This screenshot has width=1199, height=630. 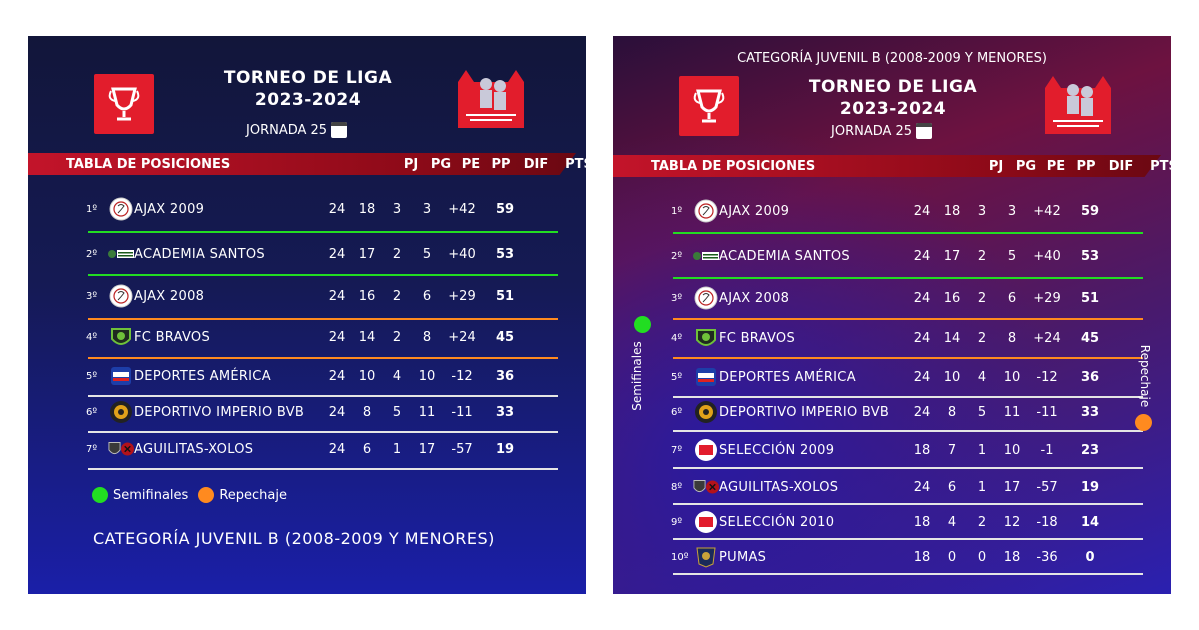 What do you see at coordinates (1047, 412) in the screenshot?
I see `dif-cell: -11` at bounding box center [1047, 412].